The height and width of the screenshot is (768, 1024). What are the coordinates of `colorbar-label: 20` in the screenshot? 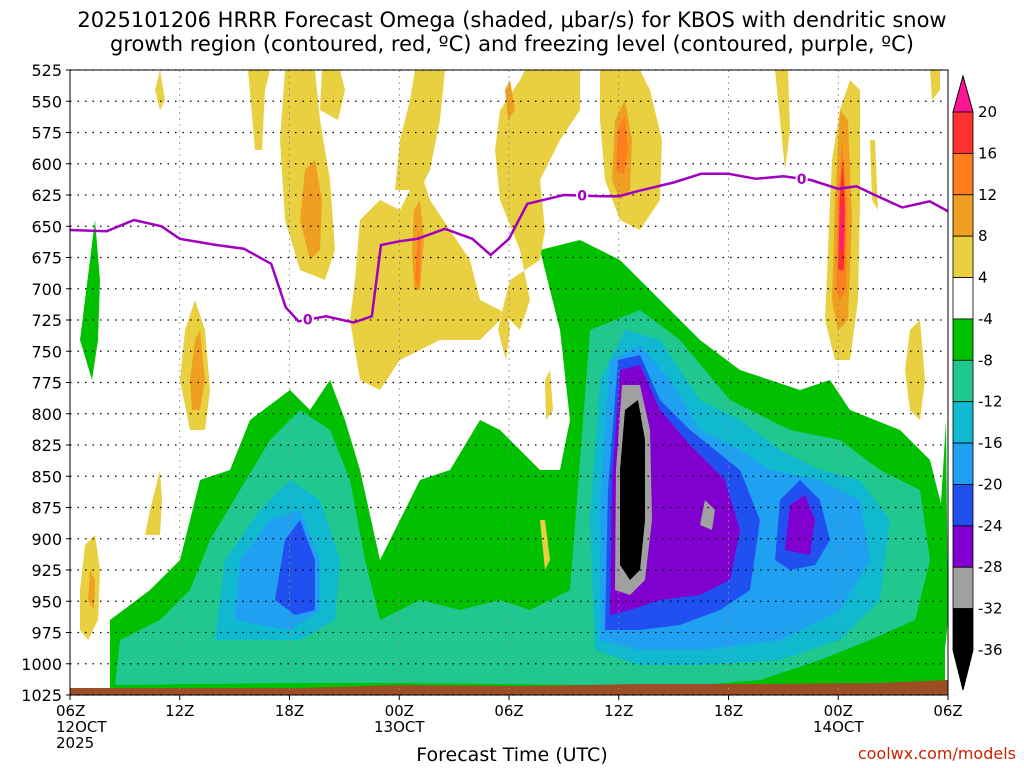 It's located at (987, 112).